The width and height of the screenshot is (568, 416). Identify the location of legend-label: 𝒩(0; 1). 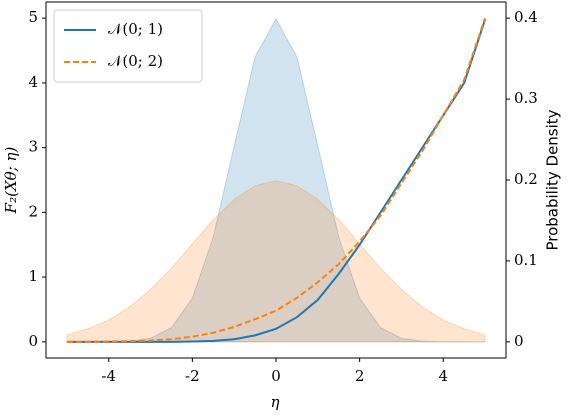
(135, 29).